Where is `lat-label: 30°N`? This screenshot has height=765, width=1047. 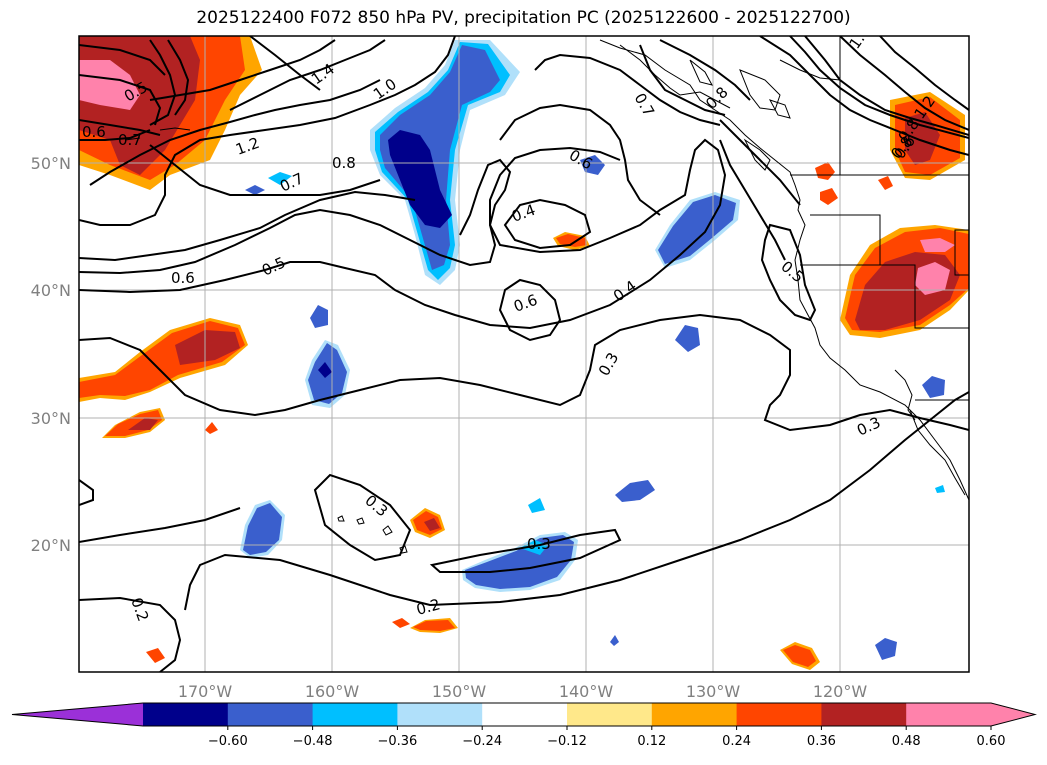 lat-label: 30°N is located at coordinates (51, 418).